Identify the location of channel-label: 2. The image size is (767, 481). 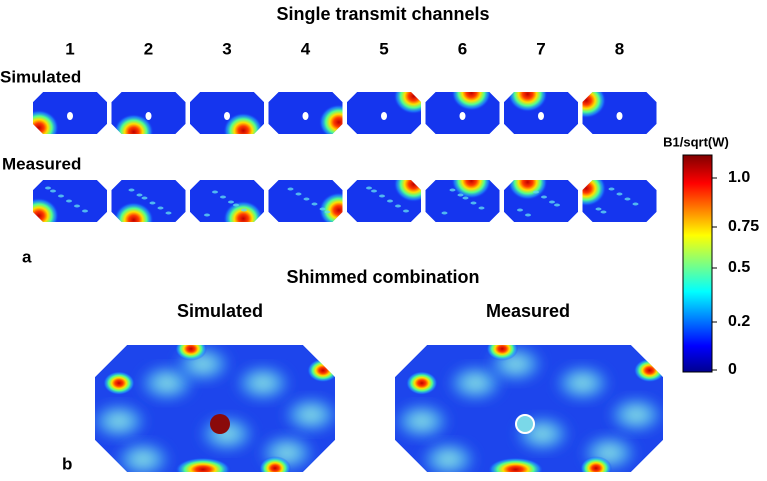
(148, 48).